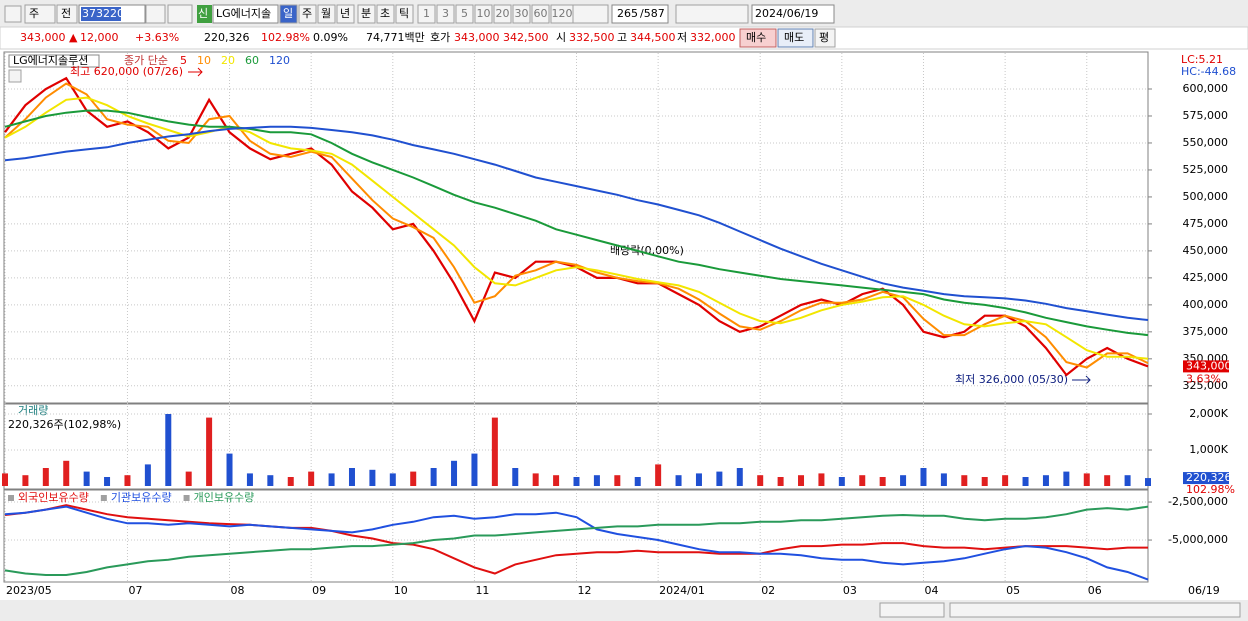 The height and width of the screenshot is (621, 1248). What do you see at coordinates (227, 37) in the screenshot?
I see `info-volume: 220,326` at bounding box center [227, 37].